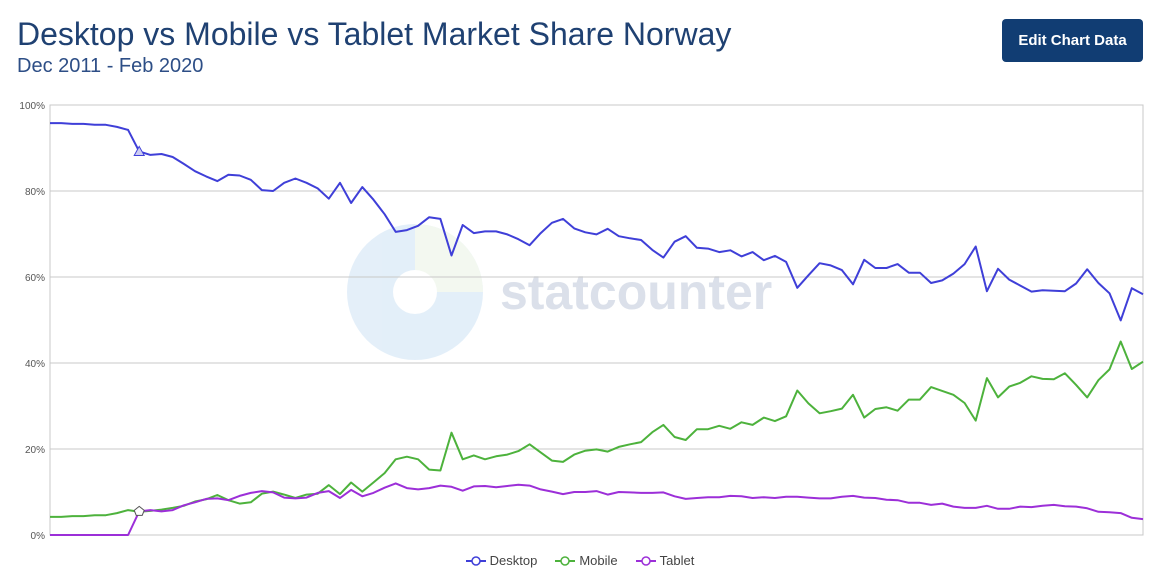 This screenshot has height=581, width=1160. I want to click on legend-item-tablet: Tablet, so click(665, 560).